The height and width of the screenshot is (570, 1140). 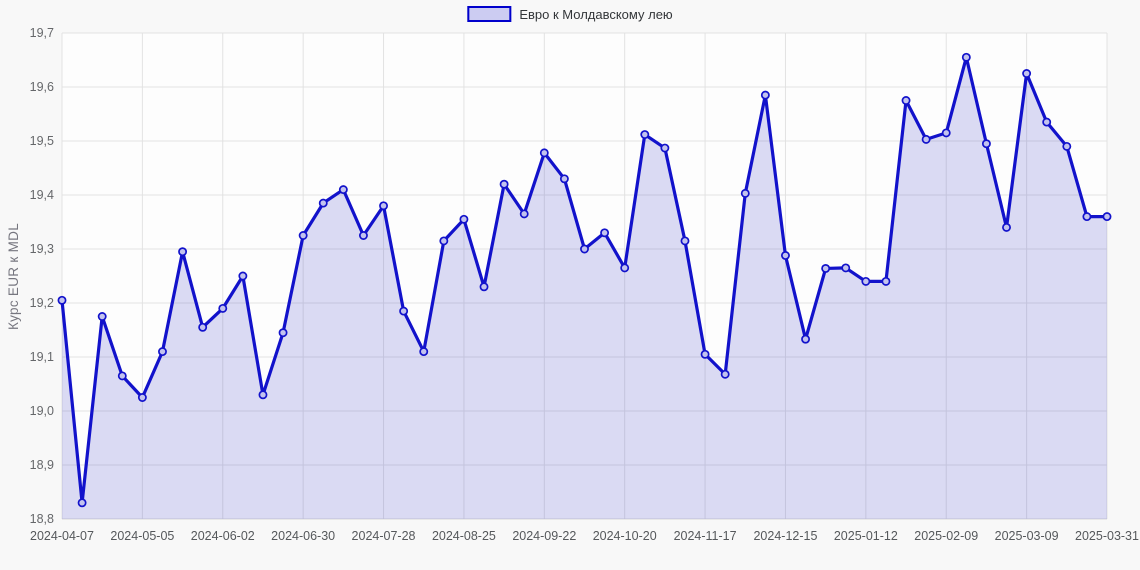 What do you see at coordinates (625, 536) in the screenshot?
I see `x-tick-label: 2024-10-20` at bounding box center [625, 536].